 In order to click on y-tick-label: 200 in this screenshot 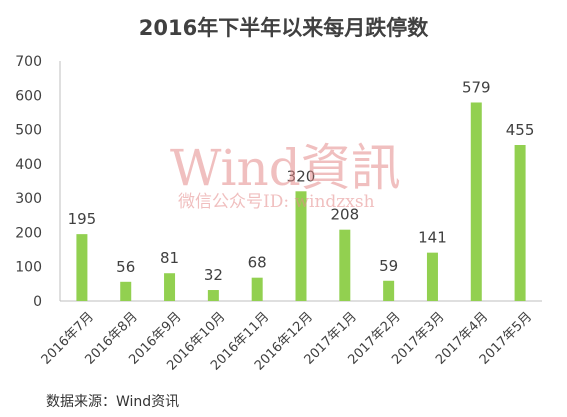, I will do `click(28, 233)`.